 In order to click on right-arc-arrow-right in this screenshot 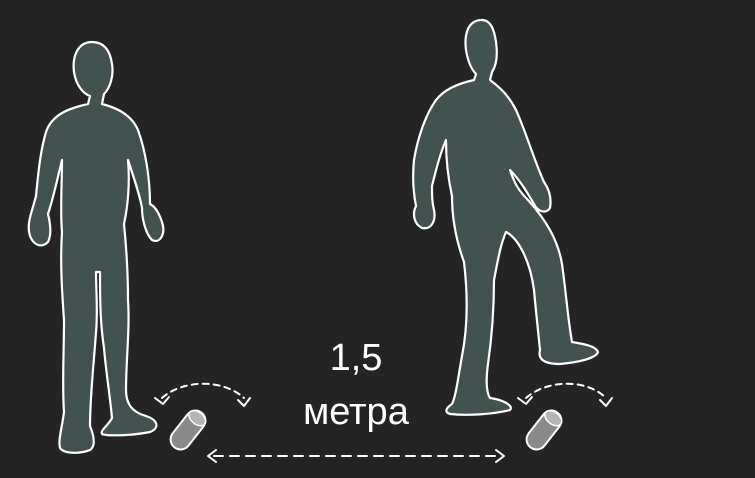, I will do `click(606, 402)`.